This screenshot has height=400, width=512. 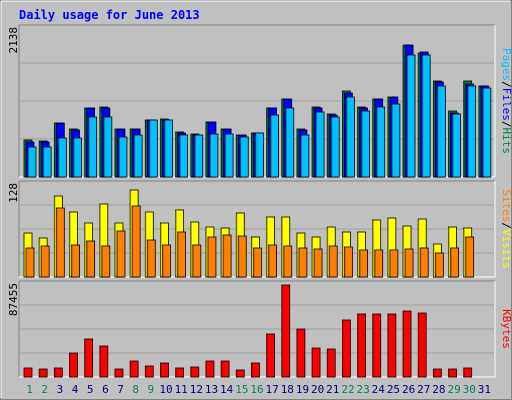 What do you see at coordinates (211, 389) in the screenshot?
I see `x-tick-label-day-13: 13` at bounding box center [211, 389].